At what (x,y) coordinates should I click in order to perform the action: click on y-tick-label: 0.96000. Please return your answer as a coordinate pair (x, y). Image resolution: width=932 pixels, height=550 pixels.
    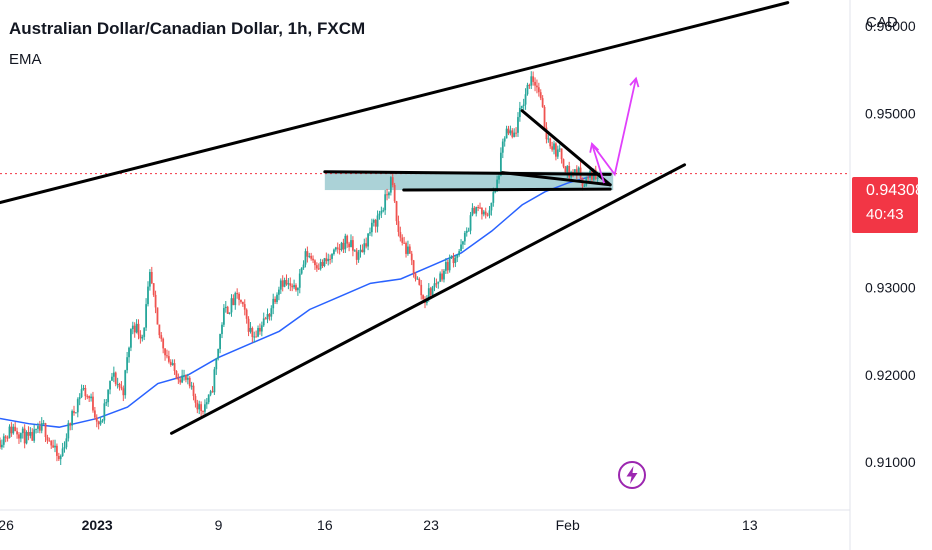
    Looking at the image, I should click on (890, 26).